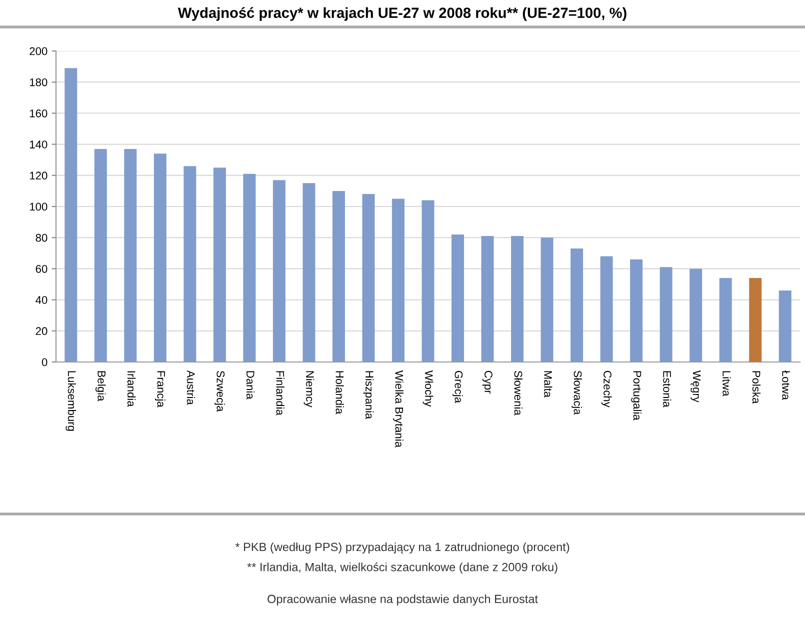 This screenshot has height=619, width=805. What do you see at coordinates (280, 393) in the screenshot?
I see `x-tick-label: Finlandia` at bounding box center [280, 393].